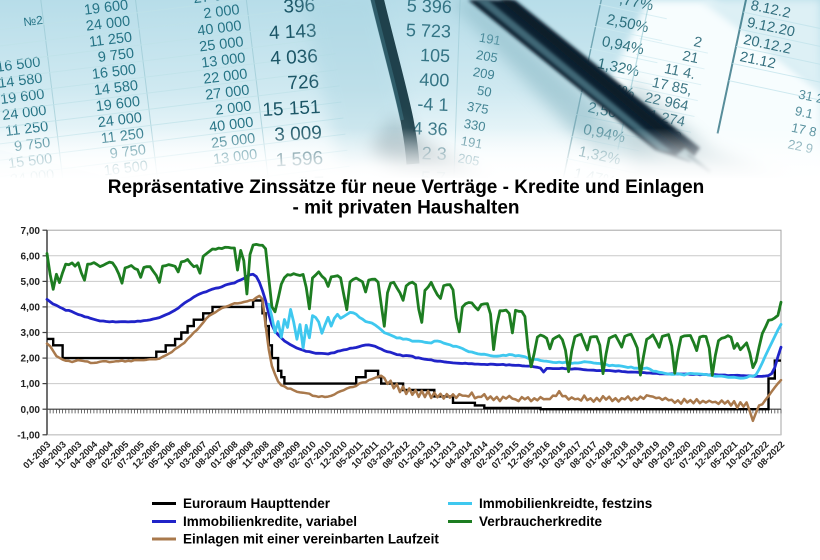 The image size is (820, 560). What do you see at coordinates (303, 83) in the screenshot?
I see `svg-text: 726` at bounding box center [303, 83].